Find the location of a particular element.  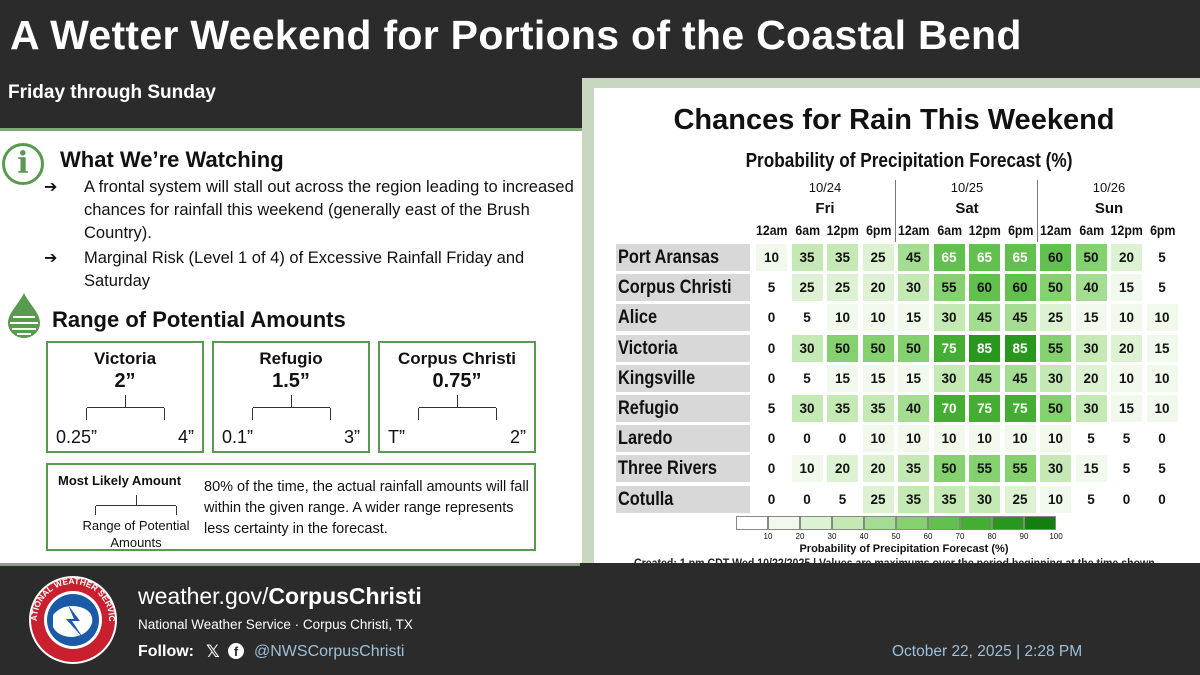

amount-likely: 1.5” is located at coordinates (291, 381).